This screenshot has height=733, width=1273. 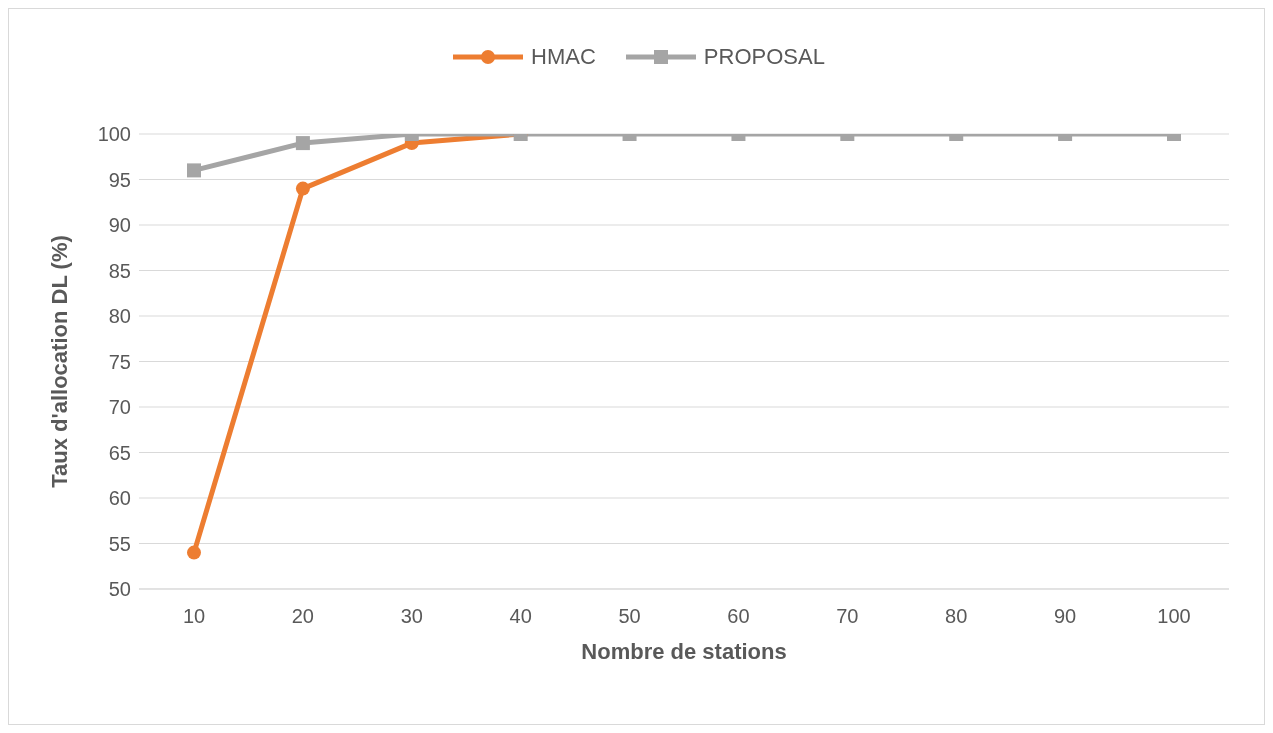 I want to click on y-axis-title: Taux d'allocation DL (%), so click(x=59, y=361).